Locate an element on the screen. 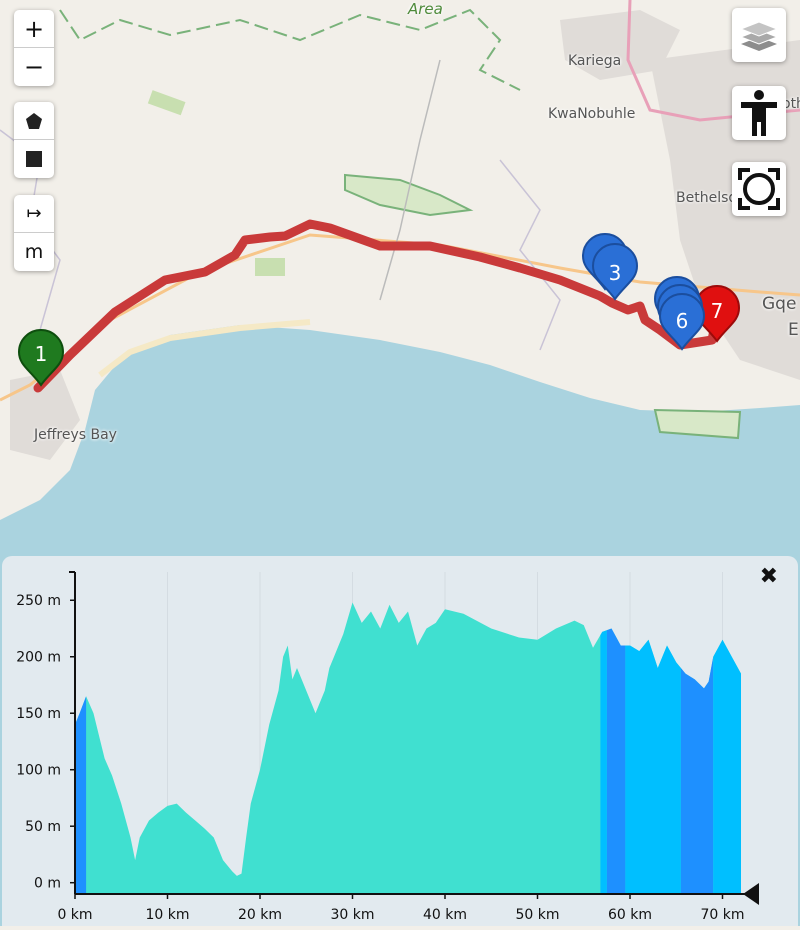 The height and width of the screenshot is (930, 800). route-marker-7: 7 is located at coordinates (717, 314).